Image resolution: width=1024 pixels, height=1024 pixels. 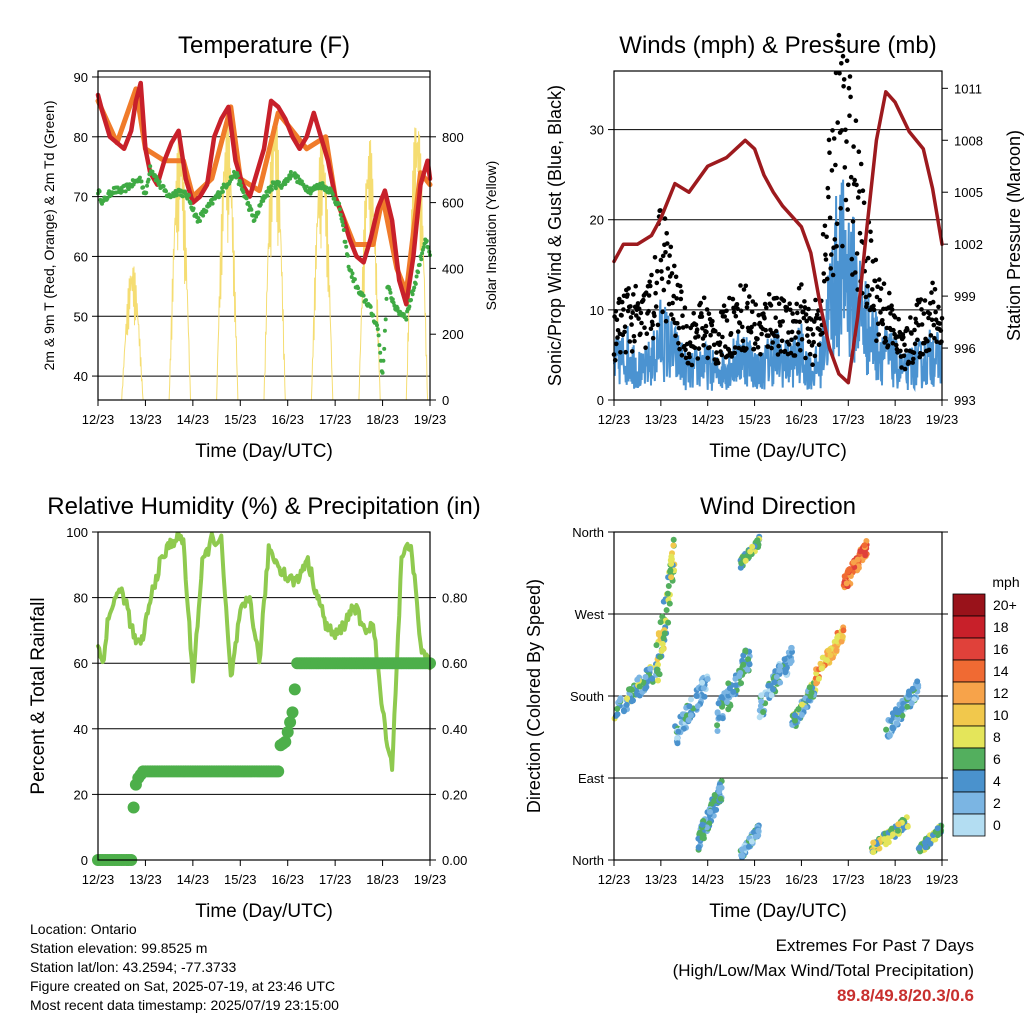 I want to click on x-tick-label: 19/23, so click(x=430, y=879).